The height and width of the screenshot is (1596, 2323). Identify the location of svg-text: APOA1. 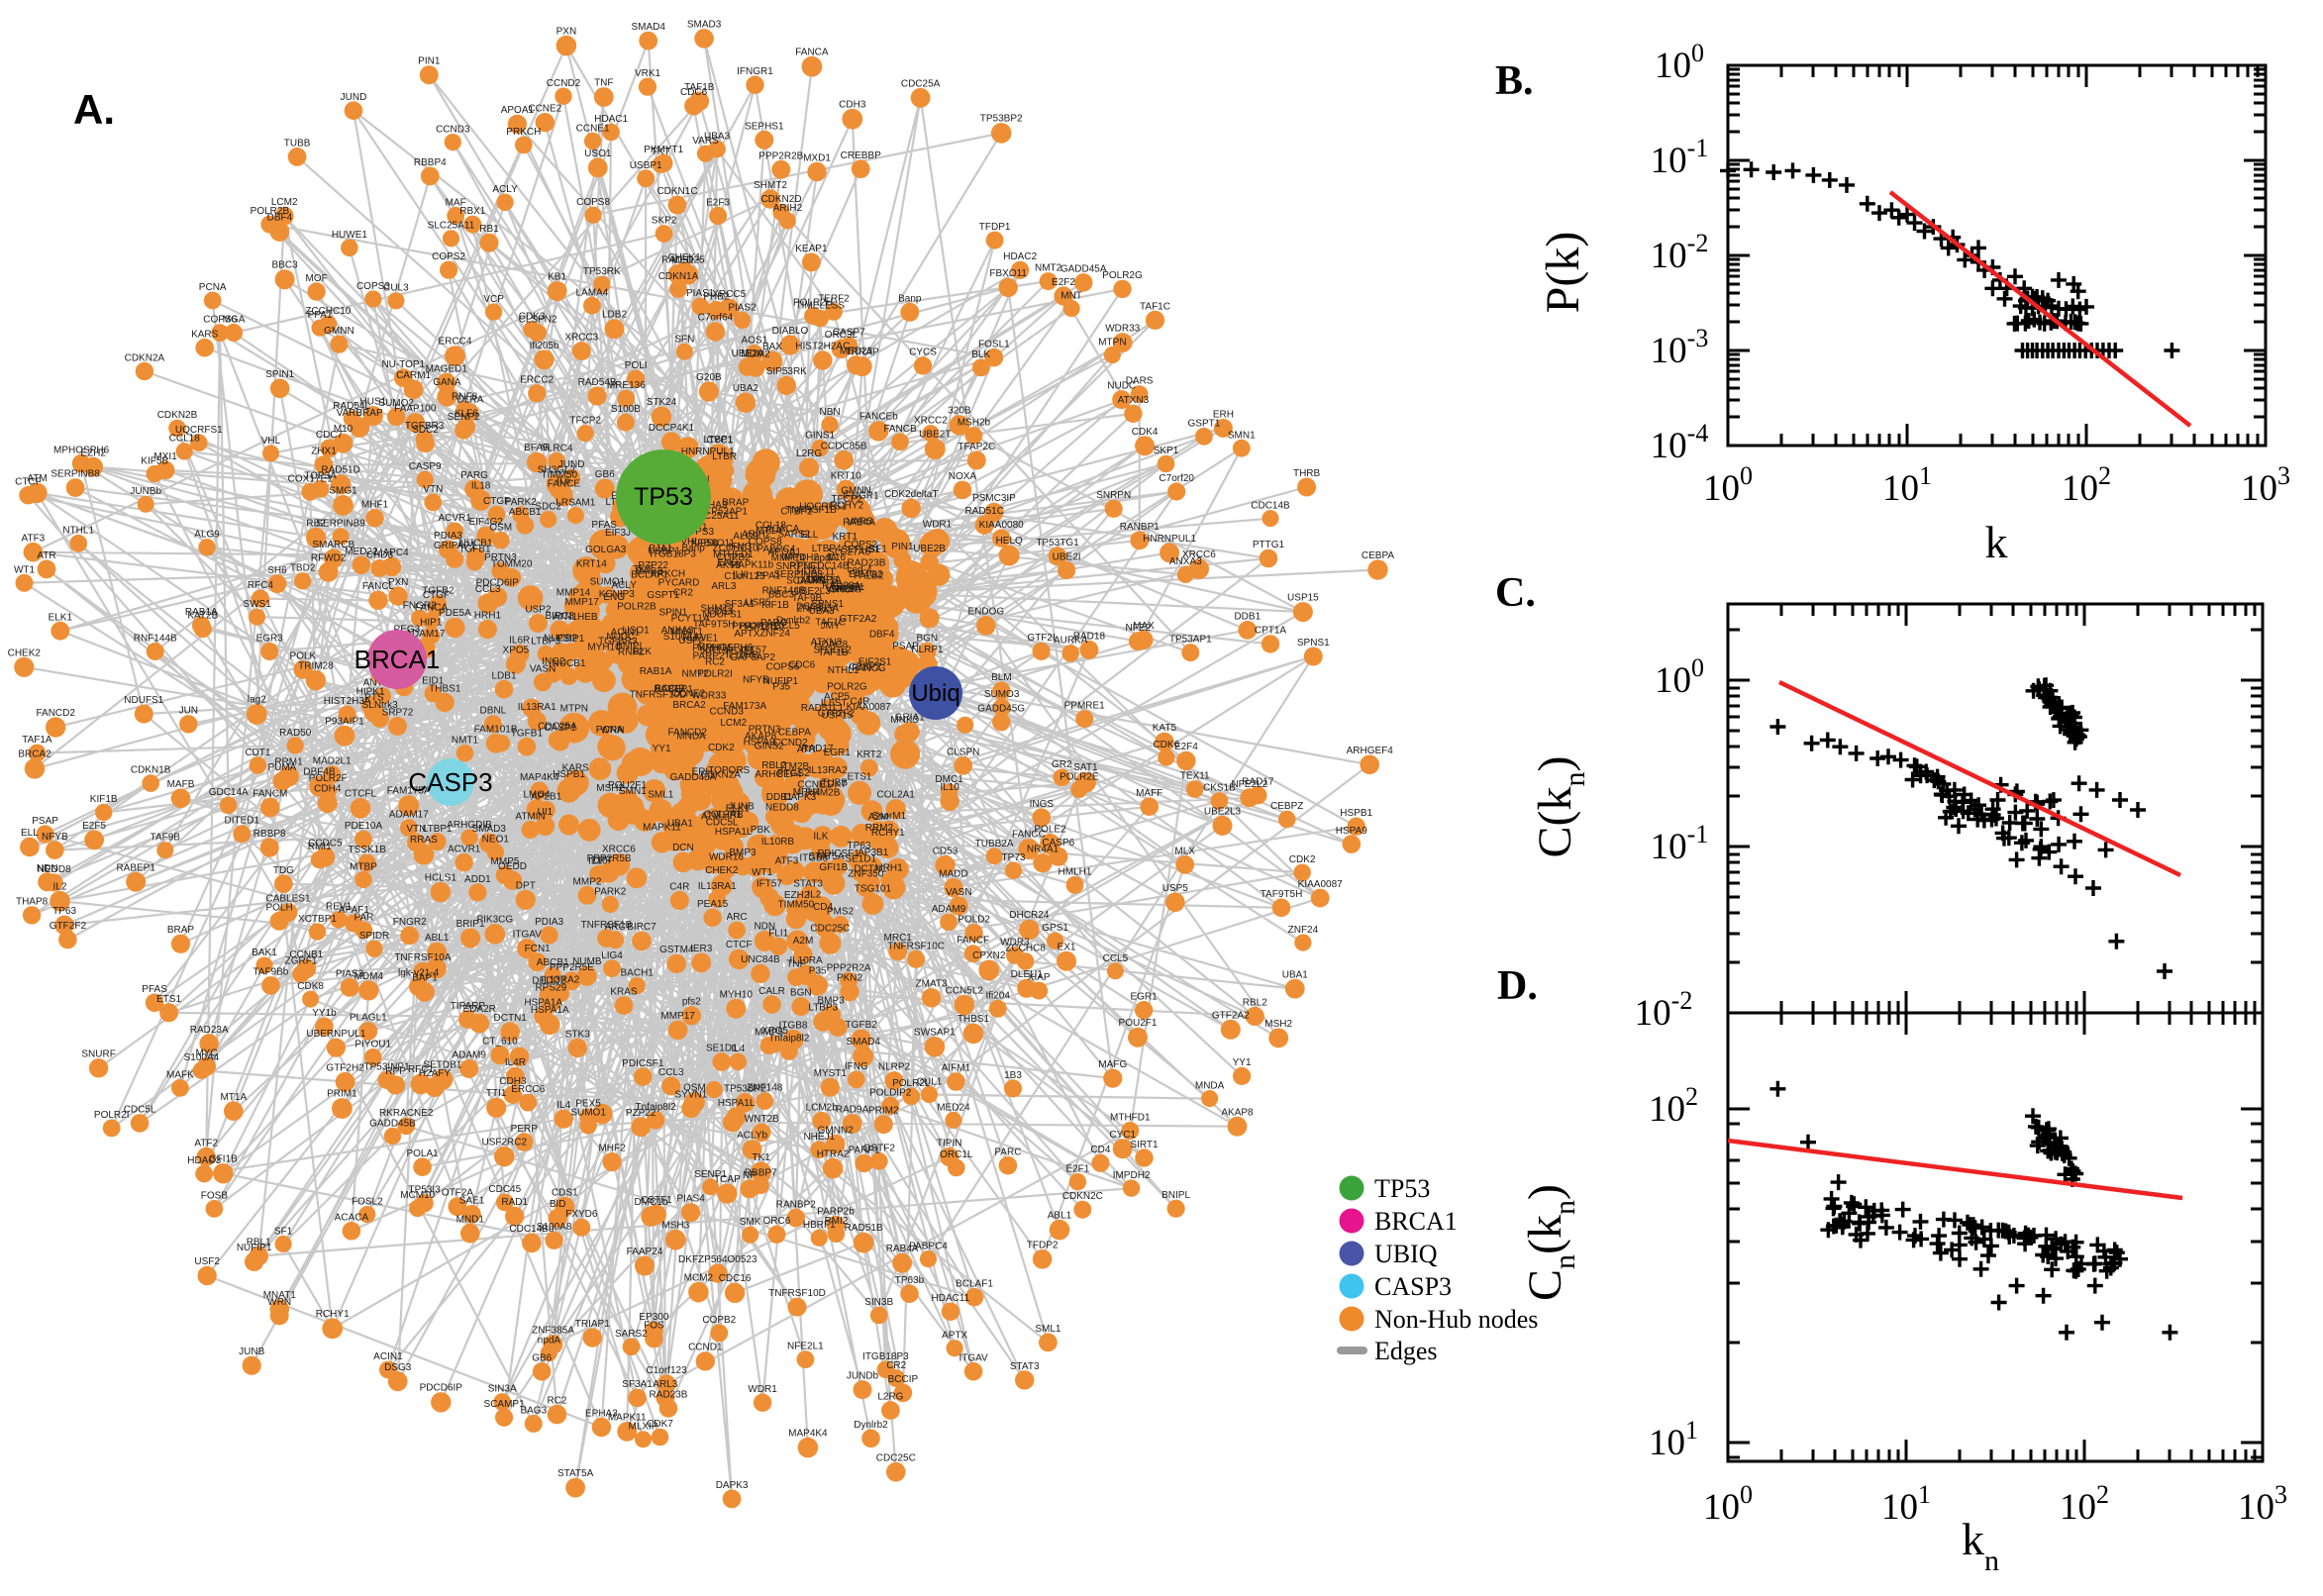
(785, 552).